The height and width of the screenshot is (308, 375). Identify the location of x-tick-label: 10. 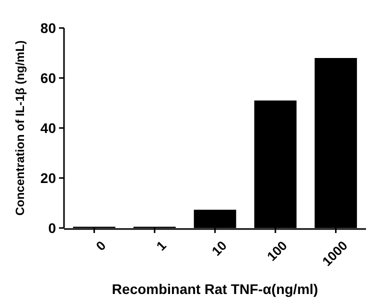
(219, 248).